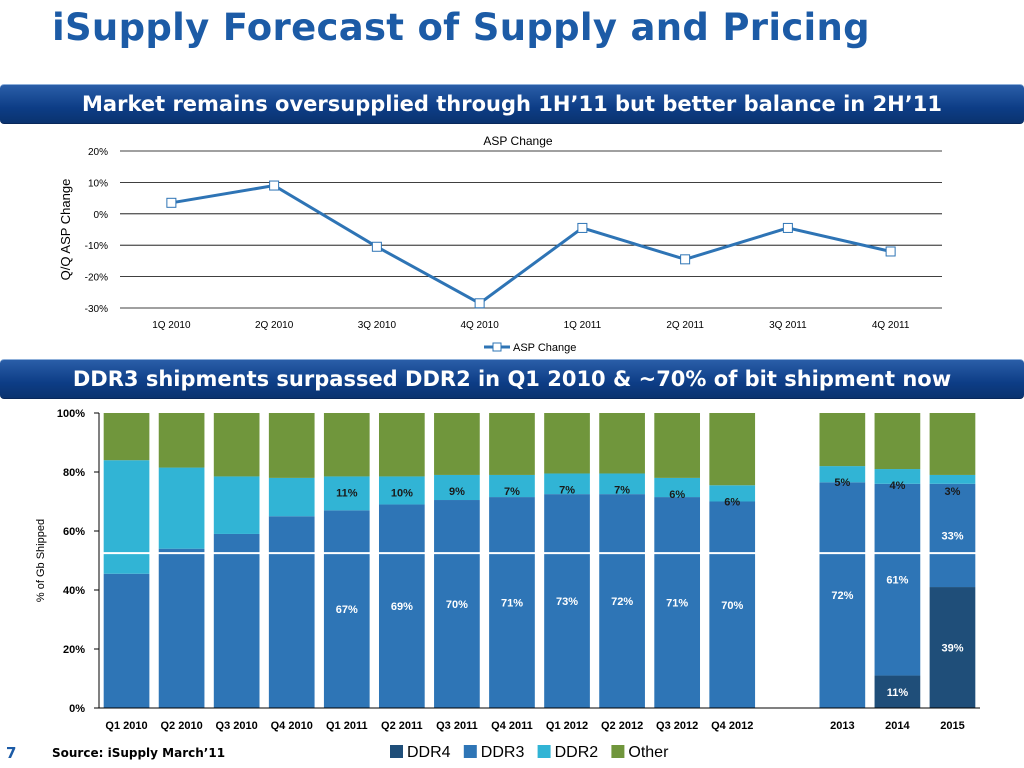  Describe the element at coordinates (732, 726) in the screenshot. I see `x-tick-label: Q4 2012` at that location.